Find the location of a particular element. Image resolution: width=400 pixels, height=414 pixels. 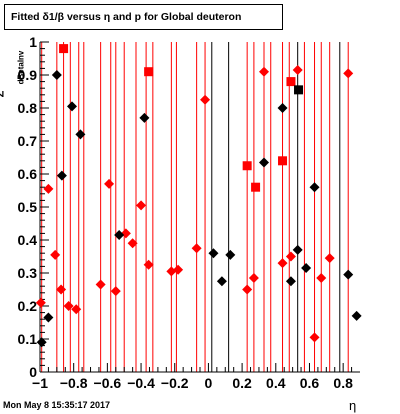

timestamp: Mon May 8 15:35:17 2017 is located at coordinates (57, 405).